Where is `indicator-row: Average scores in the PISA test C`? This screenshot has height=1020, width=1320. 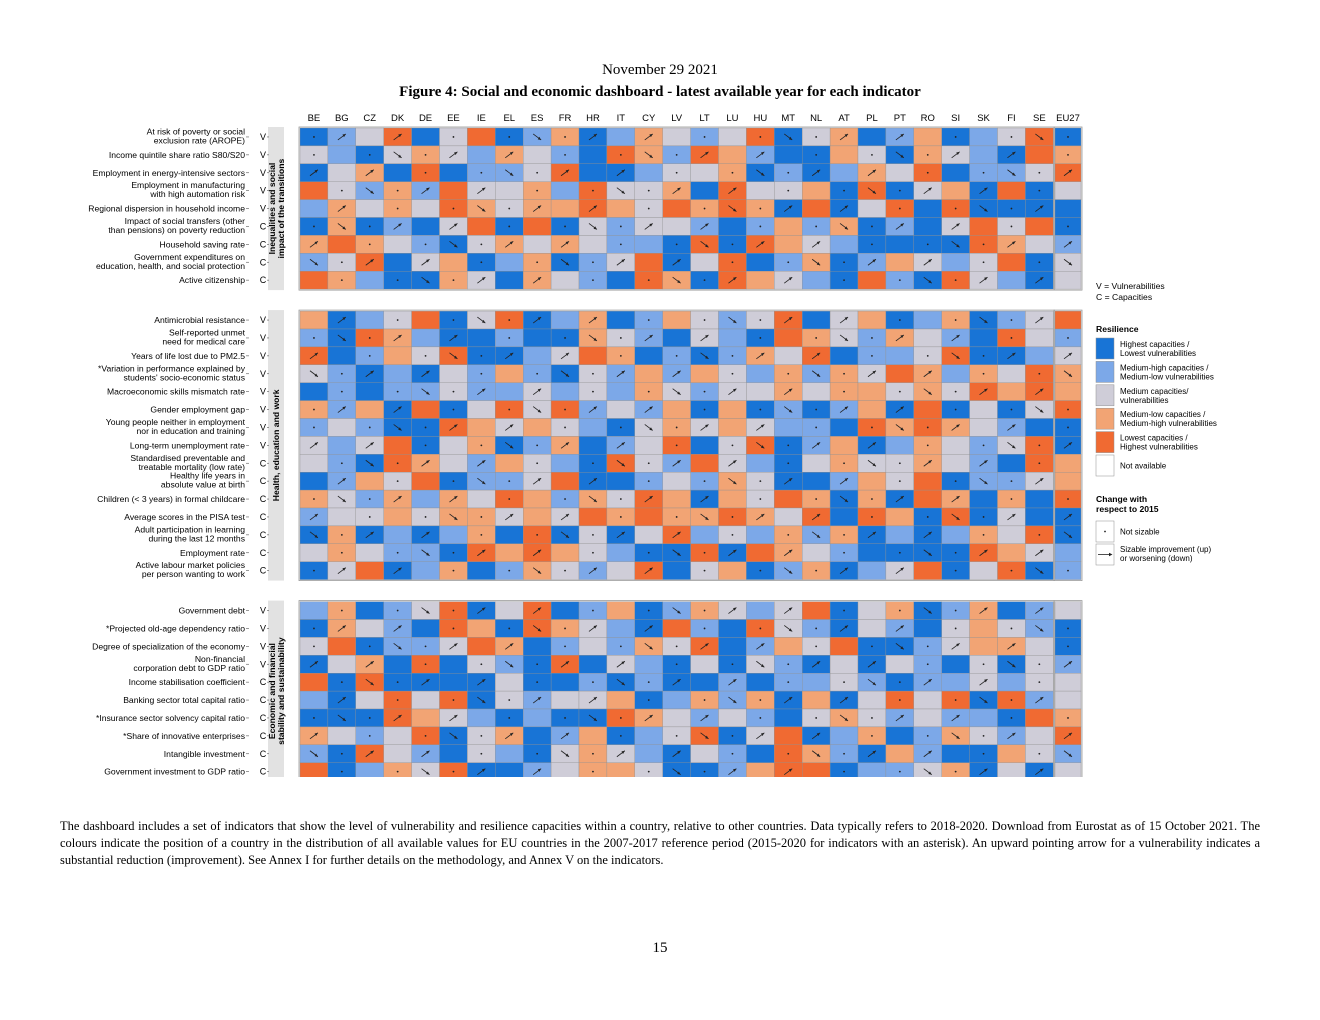
indicator-row: Average scores in the PISA test C is located at coordinates (603, 517).